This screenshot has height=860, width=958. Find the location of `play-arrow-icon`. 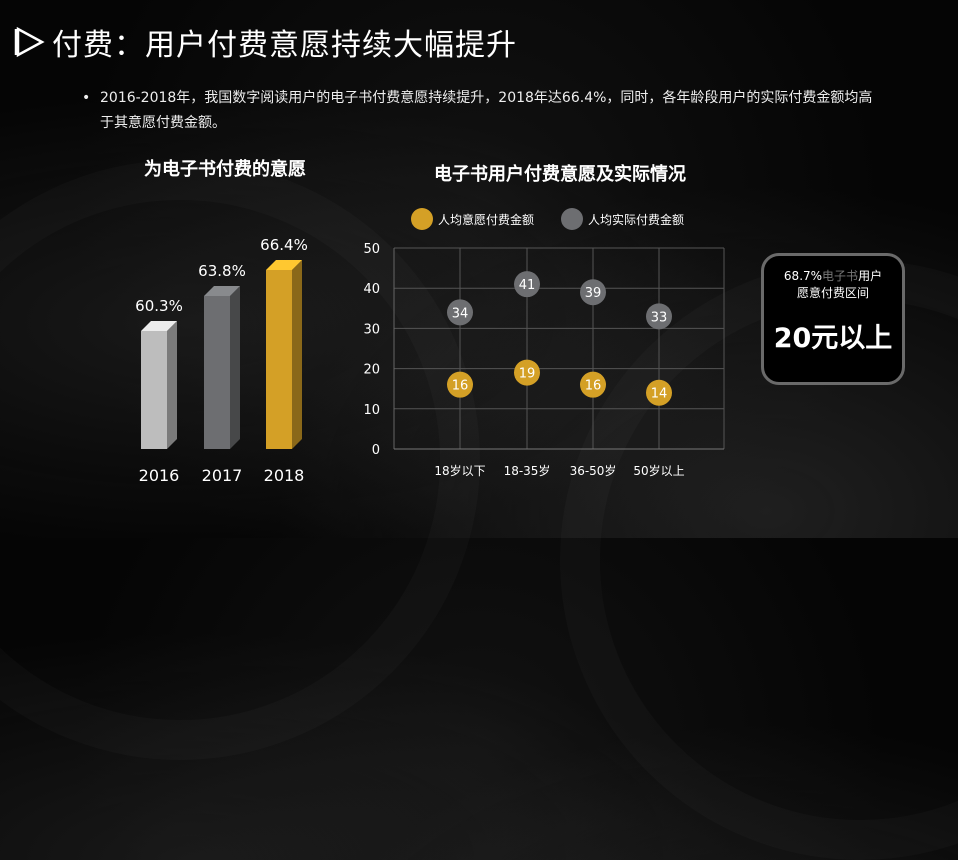

play-arrow-icon is located at coordinates (29, 42).